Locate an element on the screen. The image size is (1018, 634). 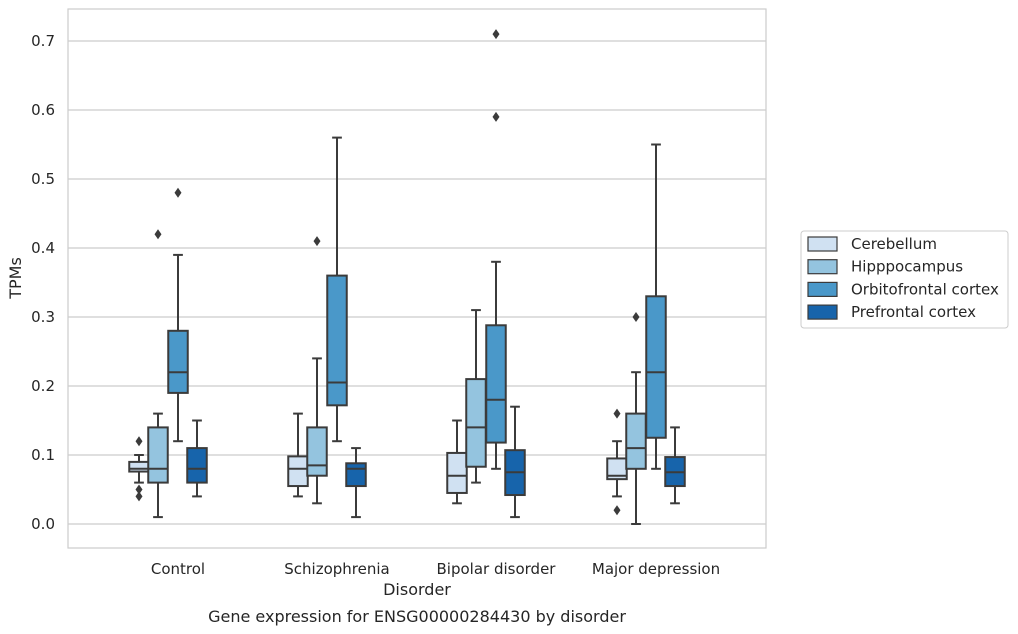
x-tick-label: Control is located at coordinates (178, 569).